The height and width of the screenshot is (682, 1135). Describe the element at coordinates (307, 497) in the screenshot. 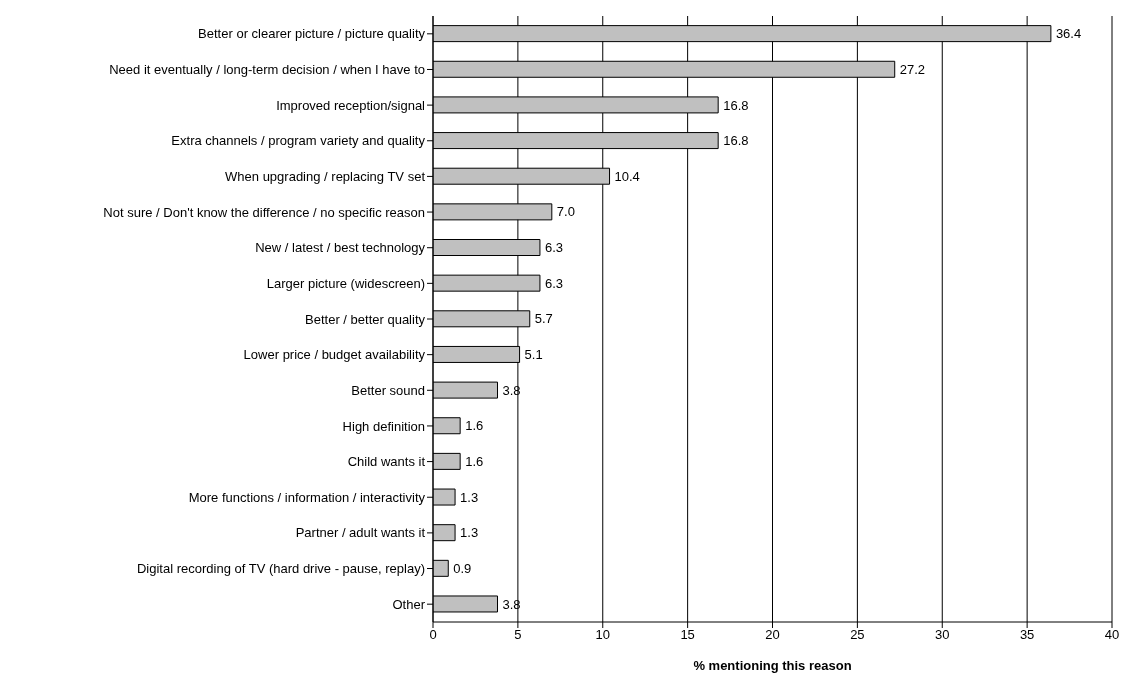

I see `y-tick-label: More functions / information / interactivity` at that location.